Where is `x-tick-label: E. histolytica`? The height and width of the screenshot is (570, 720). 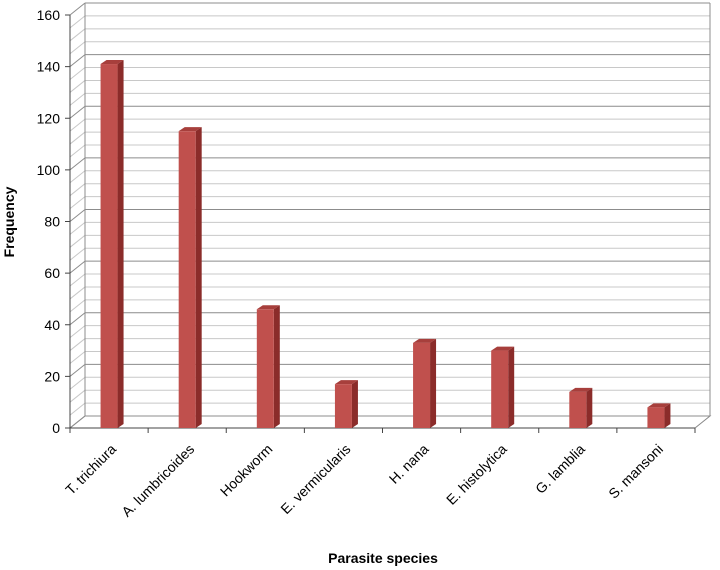 x-tick-label: E. histolytica is located at coordinates (476, 474).